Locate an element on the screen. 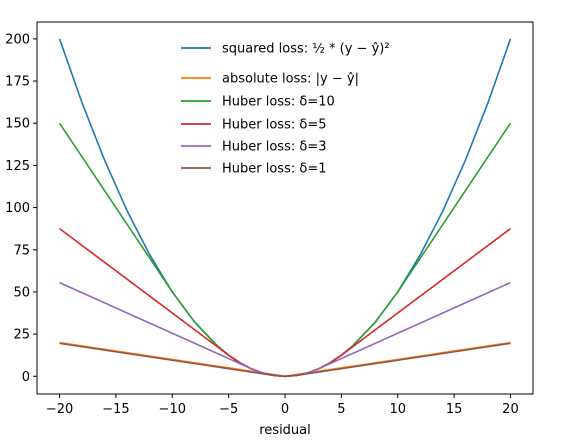 This screenshot has height=445, width=563. x-tick-label: 10 is located at coordinates (397, 409).